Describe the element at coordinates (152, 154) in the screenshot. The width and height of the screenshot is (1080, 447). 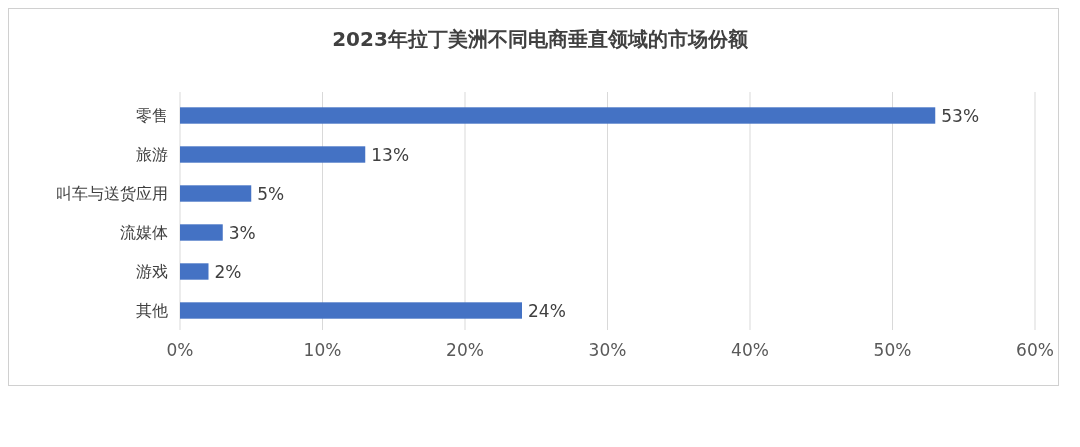
I see `y-tick-label: 旅游` at that location.